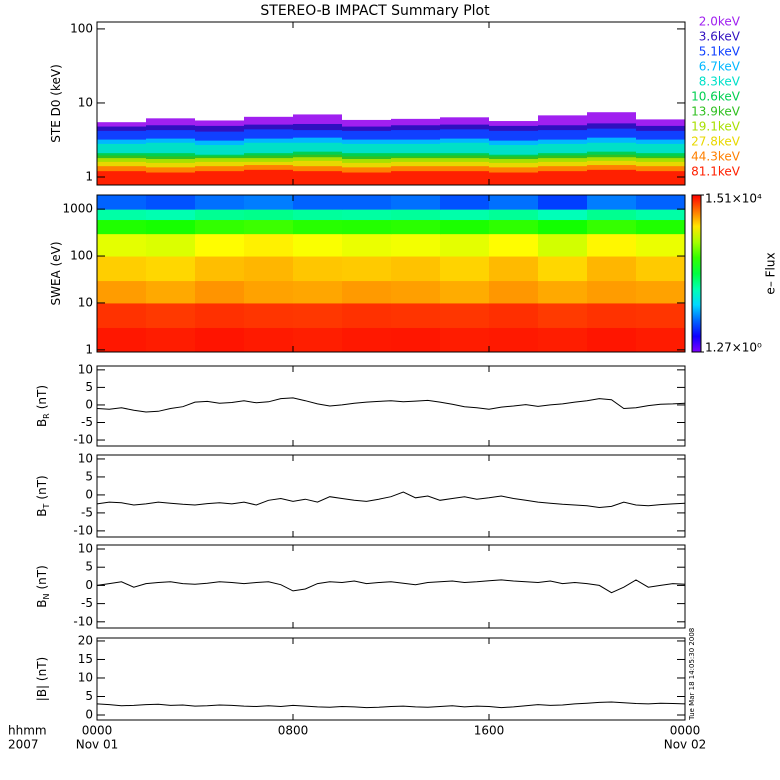 This screenshot has height=780, width=780. What do you see at coordinates (720, 37) in the screenshot?
I see `legend-entry: 3.6keV` at bounding box center [720, 37].